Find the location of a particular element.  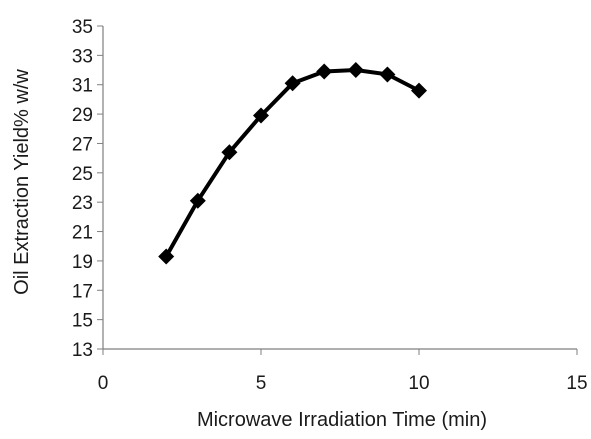

x-tick-label: 5 is located at coordinates (261, 383).